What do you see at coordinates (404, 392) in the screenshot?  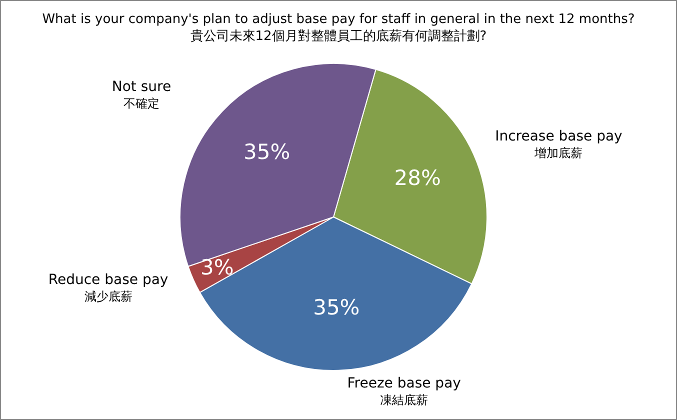 I see `slice-label: Freeze base pay 凍結底薪` at bounding box center [404, 392].